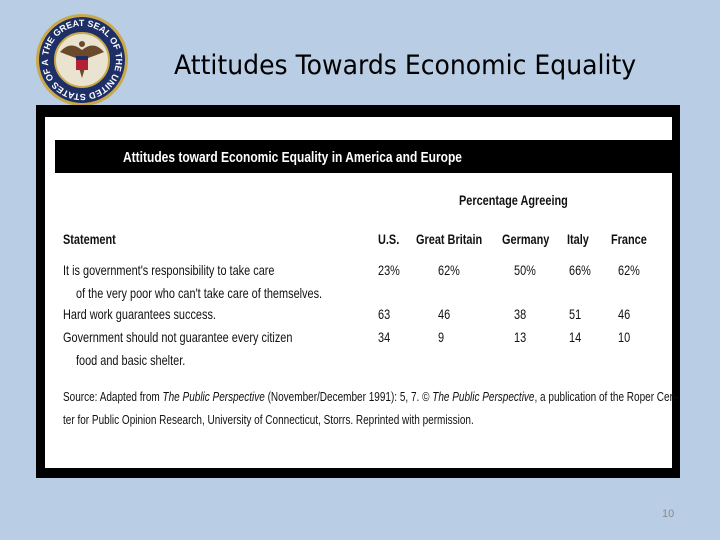 Image resolution: width=720 pixels, height=540 pixels. Describe the element at coordinates (441, 337) in the screenshot. I see `cell-value: 9` at that location.